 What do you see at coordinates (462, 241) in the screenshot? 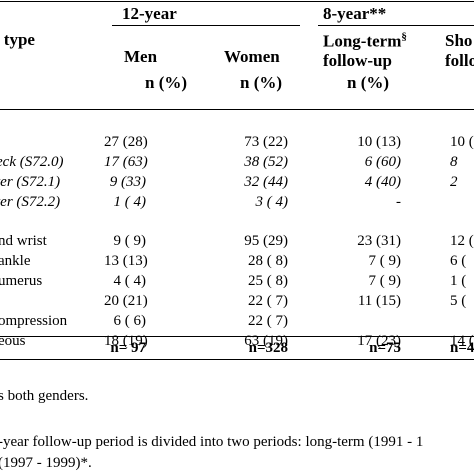
I see `cell-short-term: 12 (2` at bounding box center [462, 241].